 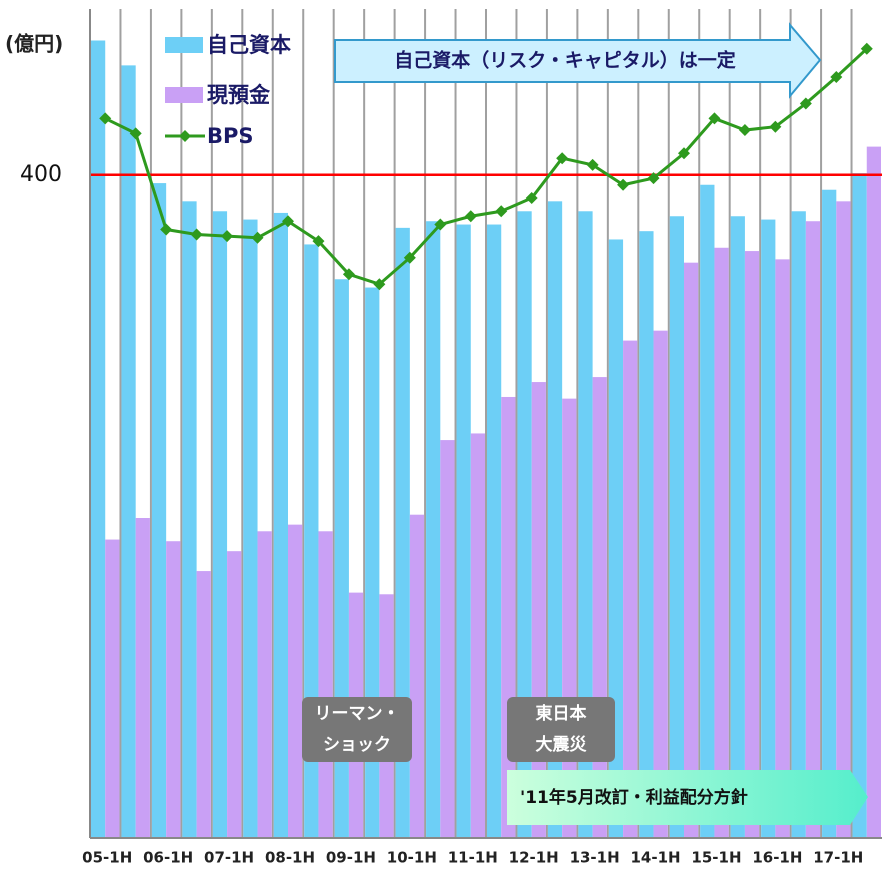 What do you see at coordinates (357, 714) in the screenshot?
I see `annotation: リーマン・` at bounding box center [357, 714].